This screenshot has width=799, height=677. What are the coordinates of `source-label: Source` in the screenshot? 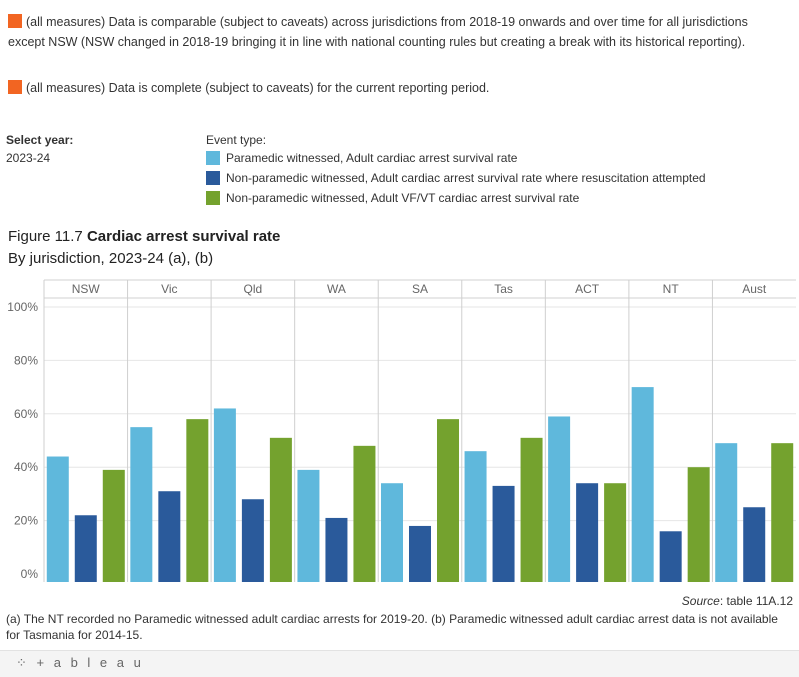 It's located at (700, 601).